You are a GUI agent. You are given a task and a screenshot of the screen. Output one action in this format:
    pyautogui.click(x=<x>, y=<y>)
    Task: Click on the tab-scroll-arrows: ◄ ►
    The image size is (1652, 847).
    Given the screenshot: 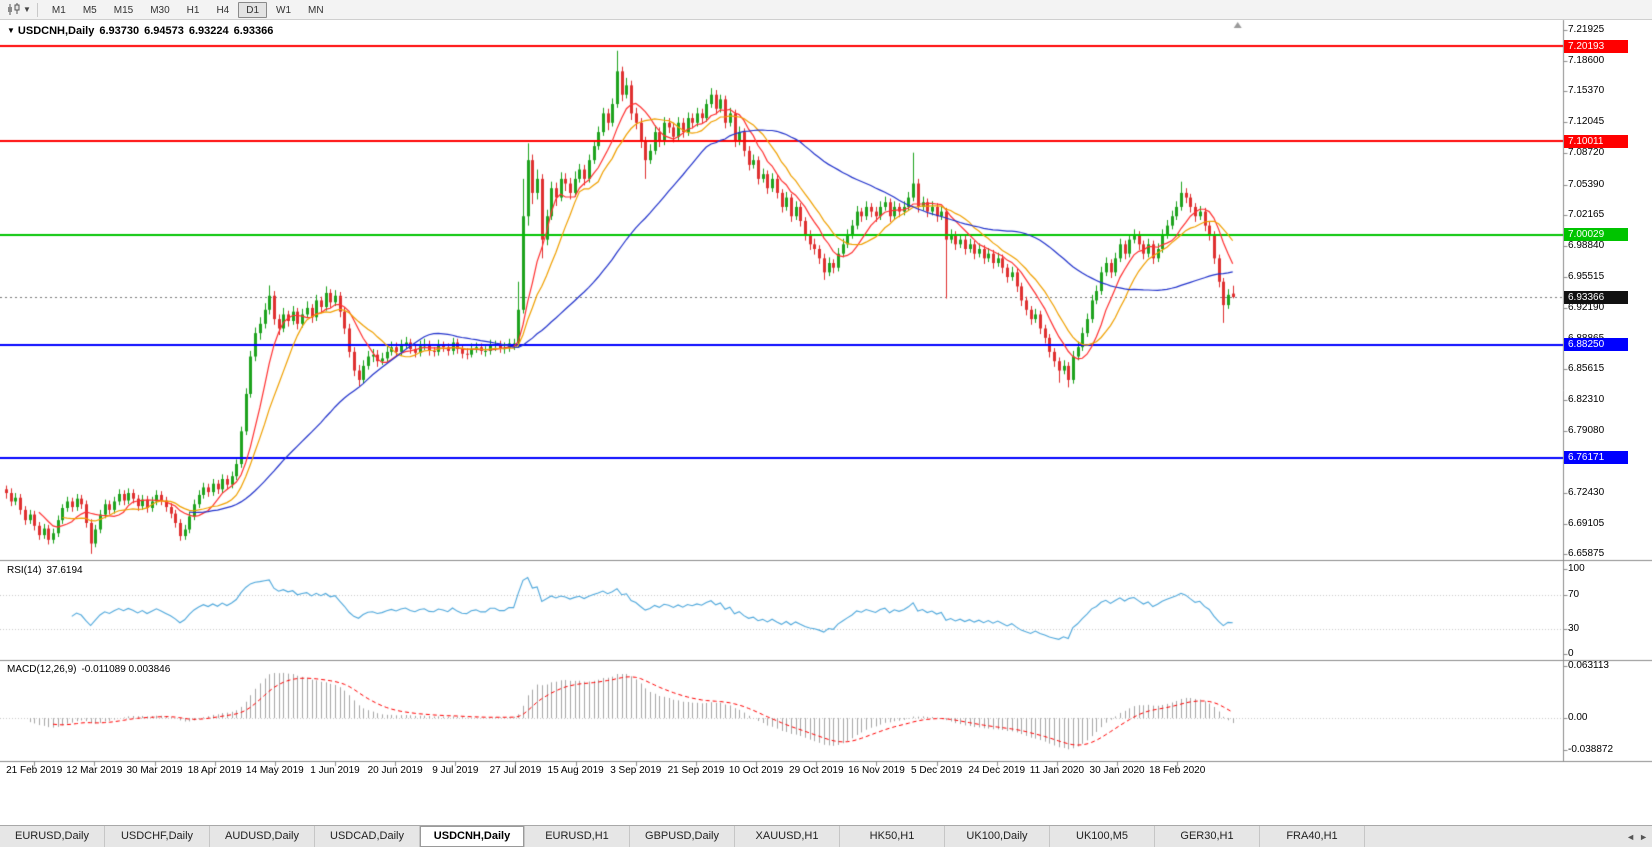 What is the action you would take?
    pyautogui.click(x=1639, y=836)
    